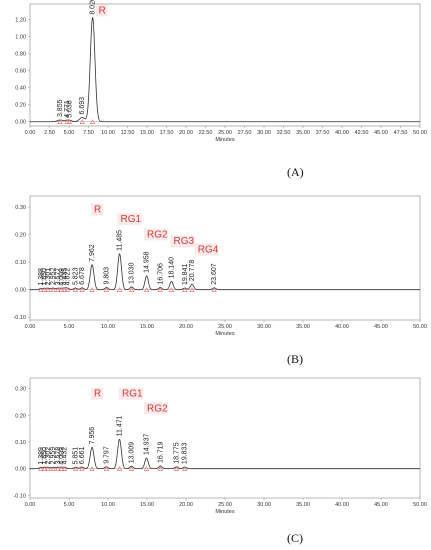 Image resolution: width=431 pixels, height=550 pixels. What do you see at coordinates (362, 133) in the screenshot?
I see `x-tick-label: 42.50` at bounding box center [362, 133].